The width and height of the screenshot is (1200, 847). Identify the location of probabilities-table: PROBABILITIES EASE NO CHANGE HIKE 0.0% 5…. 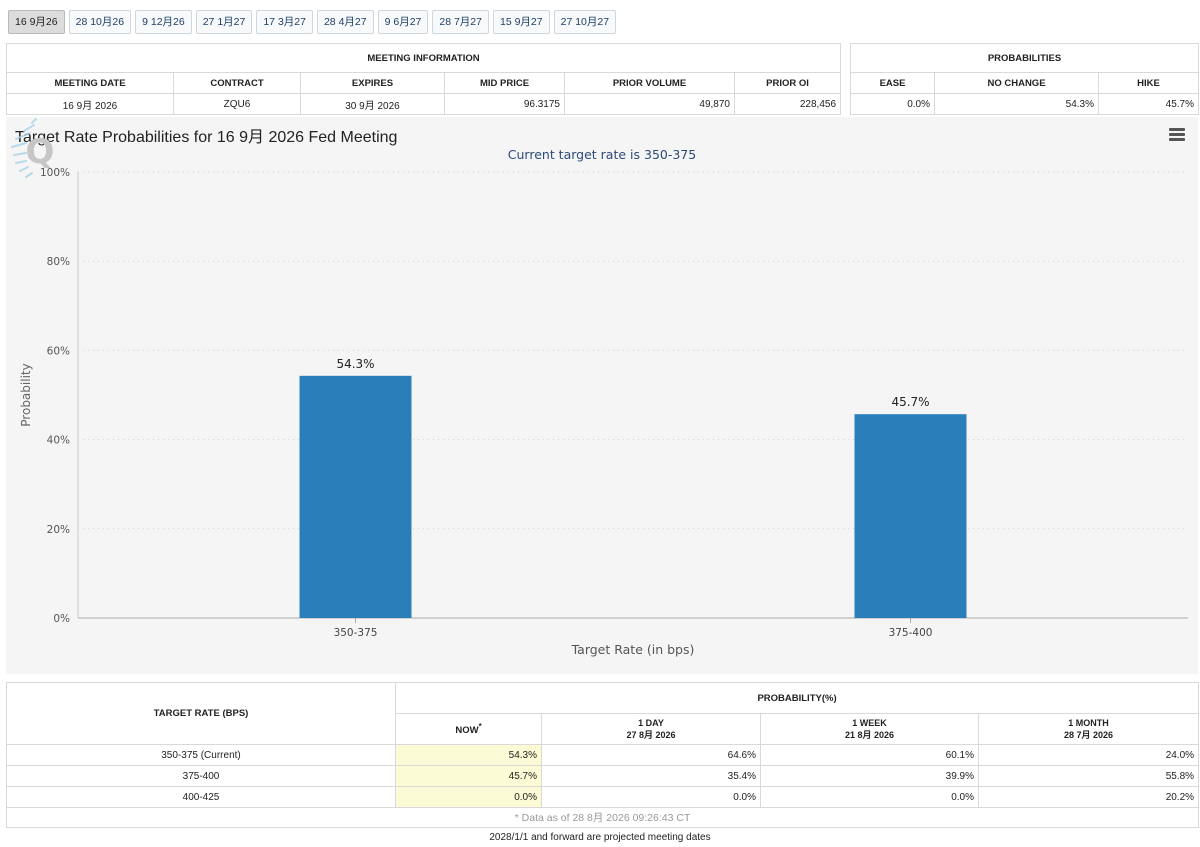
(1024, 79).